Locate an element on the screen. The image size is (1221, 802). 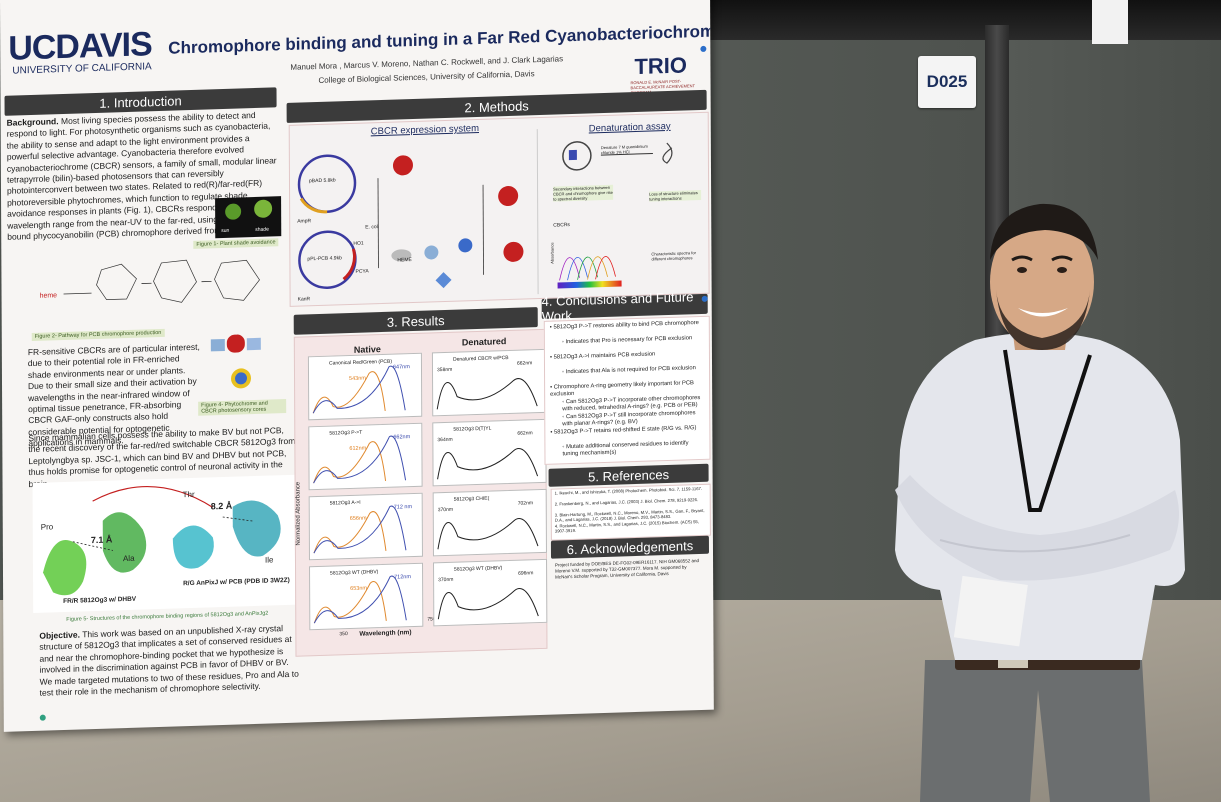
spectrum-peak-a: 612nm is located at coordinates (358, 449).